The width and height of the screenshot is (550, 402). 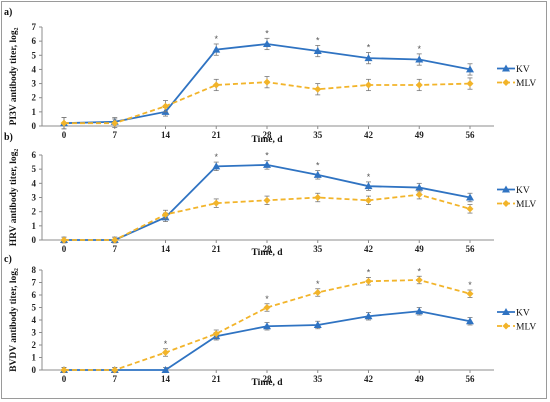 What do you see at coordinates (8, 12) in the screenshot?
I see `panel-label: a)` at bounding box center [8, 12].